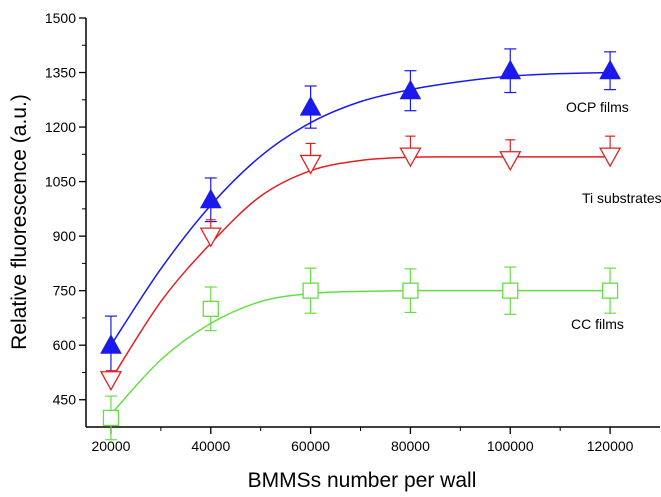 The height and width of the screenshot is (497, 661). What do you see at coordinates (597, 324) in the screenshot?
I see `series-label-cc-films: CC films` at bounding box center [597, 324].